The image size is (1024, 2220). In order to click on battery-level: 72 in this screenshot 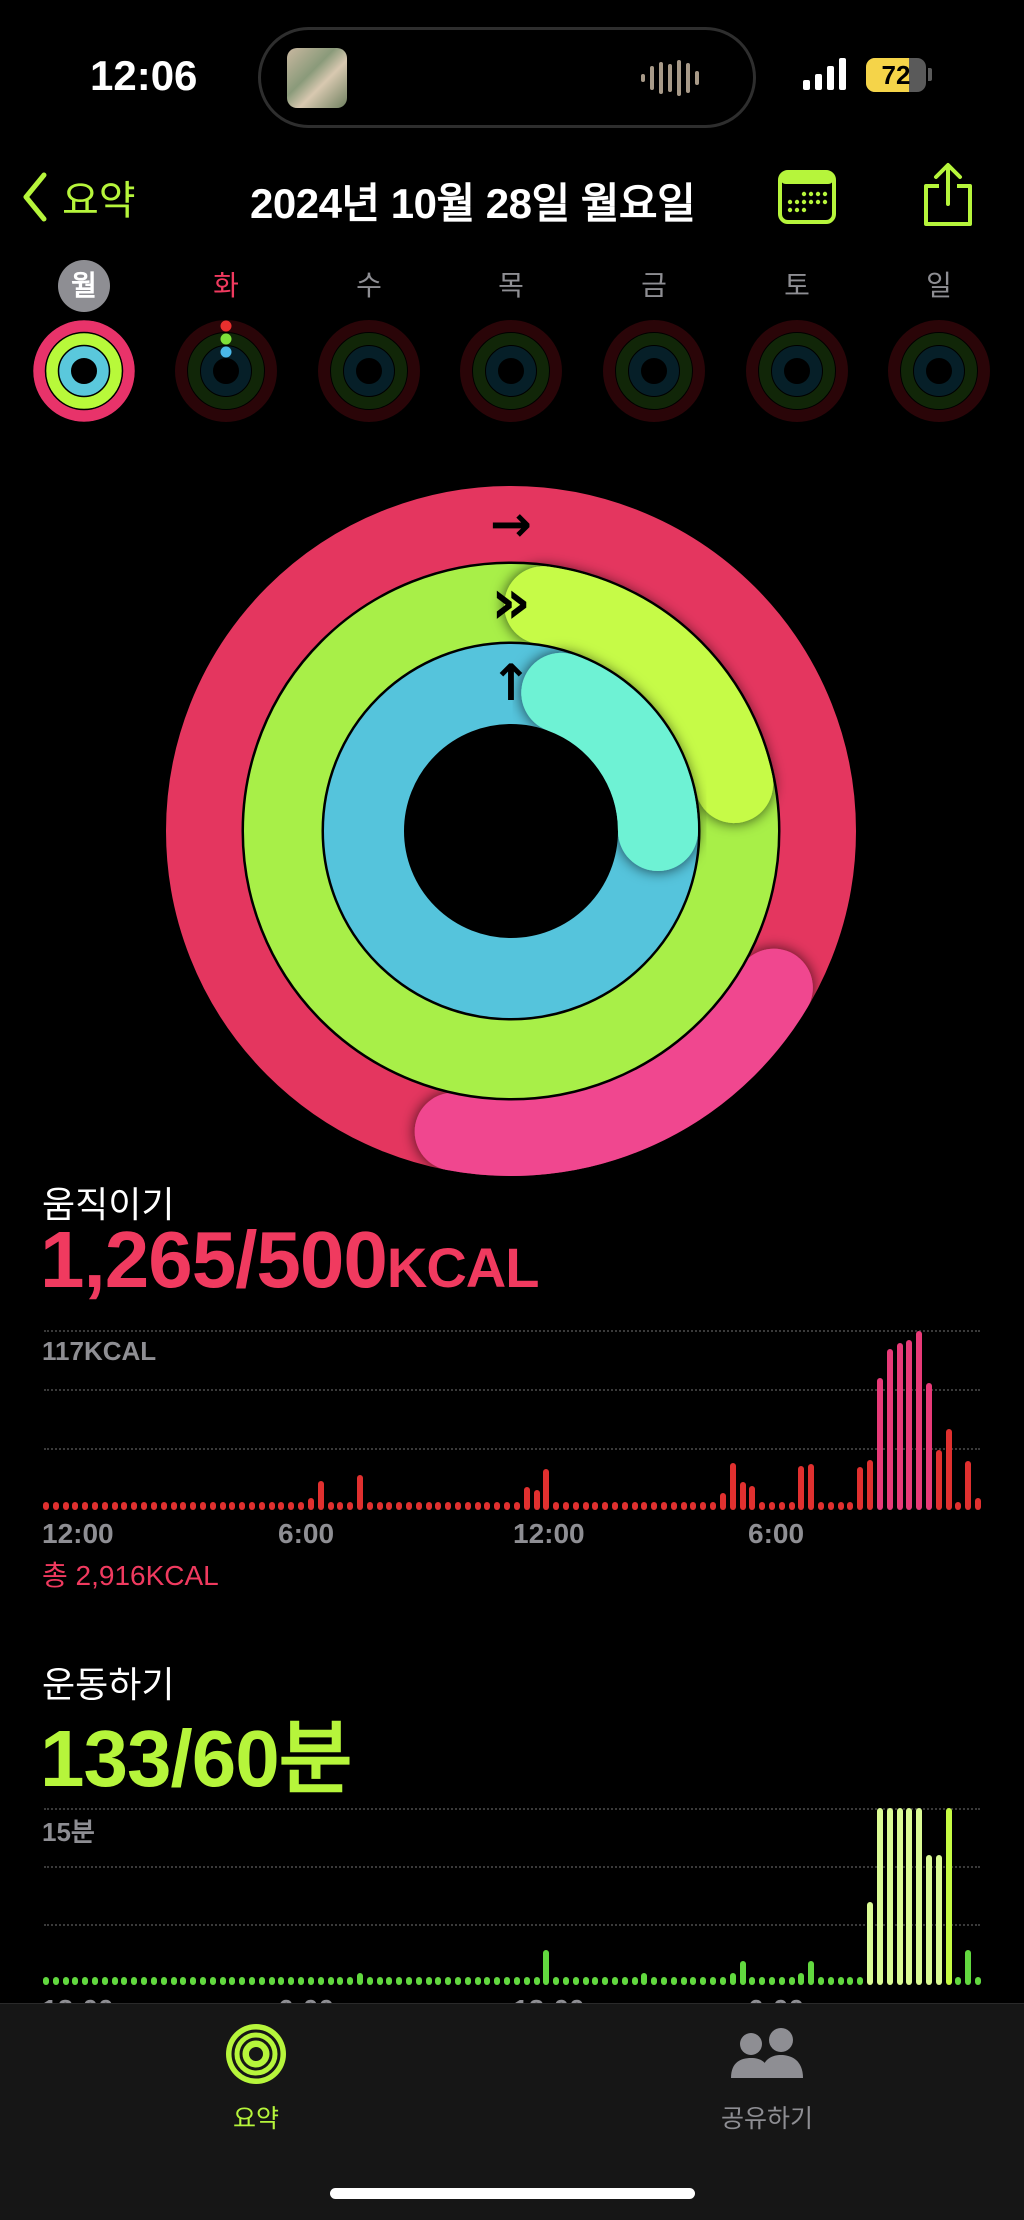, I will do `click(896, 75)`.